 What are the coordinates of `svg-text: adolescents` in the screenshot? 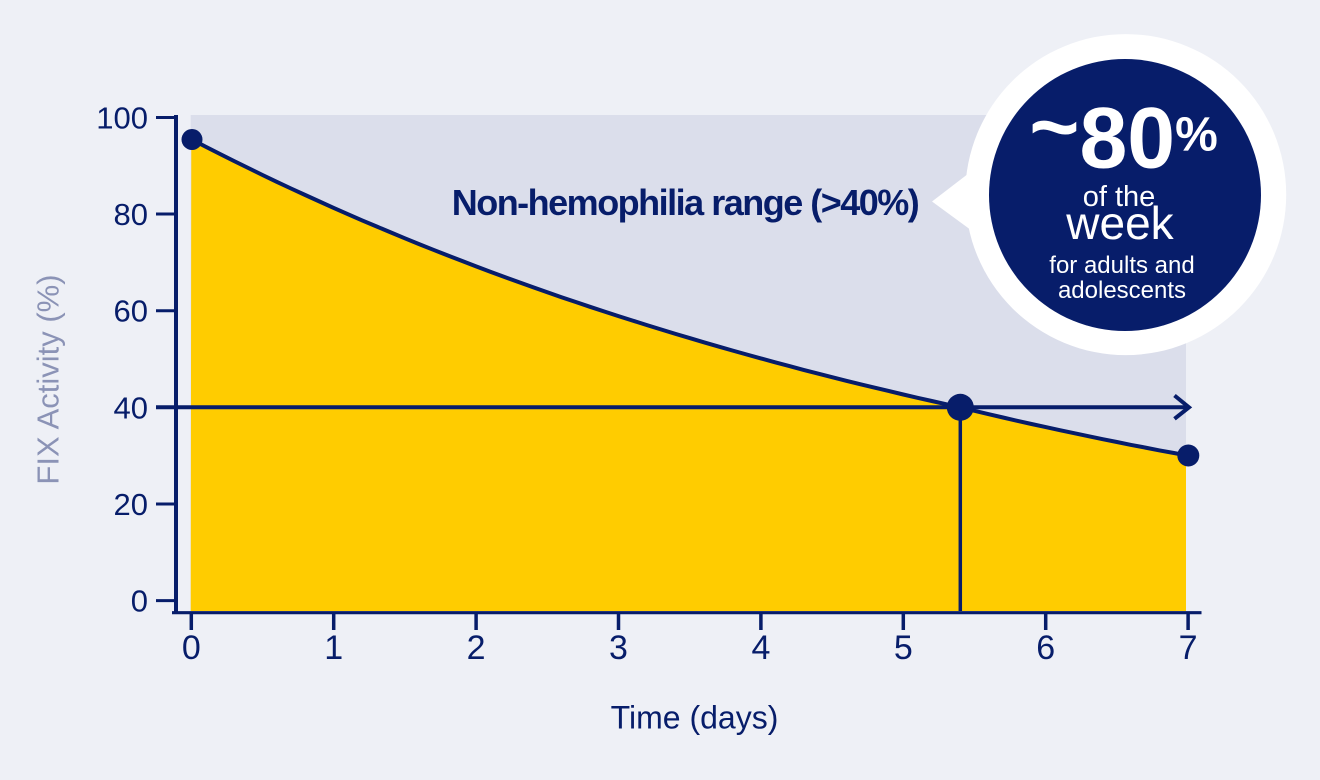 It's located at (1122, 290).